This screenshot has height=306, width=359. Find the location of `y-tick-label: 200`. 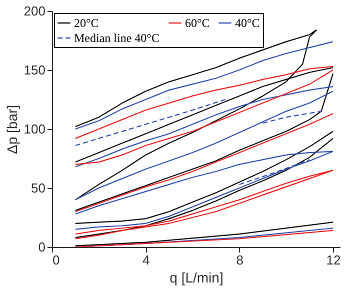

y-tick-label: 200 is located at coordinates (35, 11).